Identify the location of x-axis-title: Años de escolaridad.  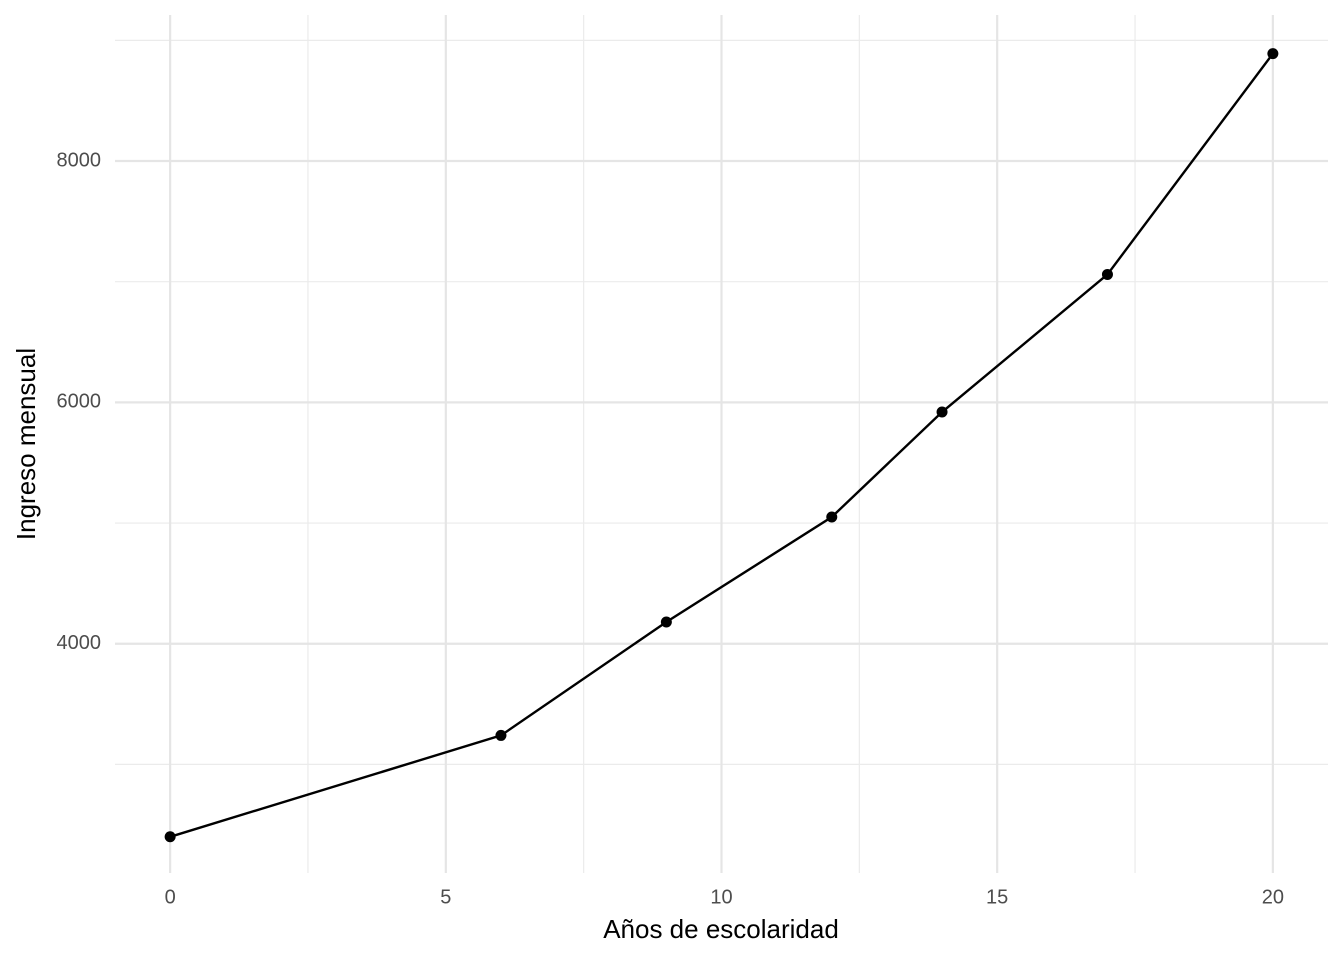
(721, 929).